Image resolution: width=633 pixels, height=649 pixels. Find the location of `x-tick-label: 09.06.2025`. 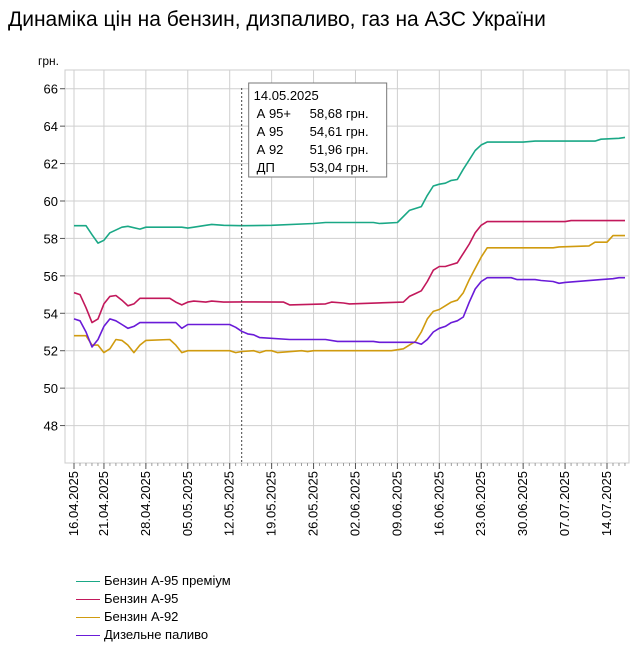

x-tick-label: 09.06.2025 is located at coordinates (396, 503).